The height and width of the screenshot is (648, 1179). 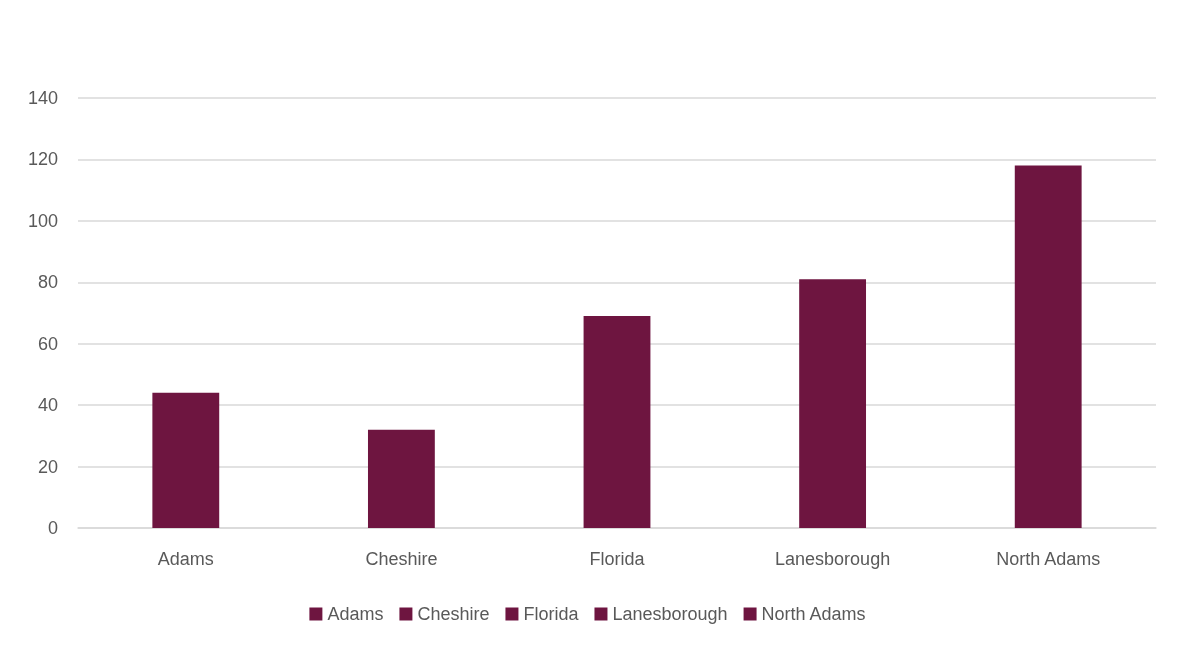 What do you see at coordinates (47, 405) in the screenshot?
I see `y-tick-label: 40` at bounding box center [47, 405].